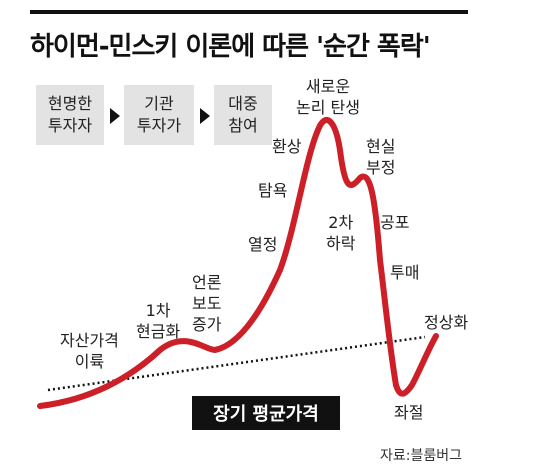 This screenshot has height=475, width=547. I want to click on stage-box-public: 대중 참여, so click(243, 115).